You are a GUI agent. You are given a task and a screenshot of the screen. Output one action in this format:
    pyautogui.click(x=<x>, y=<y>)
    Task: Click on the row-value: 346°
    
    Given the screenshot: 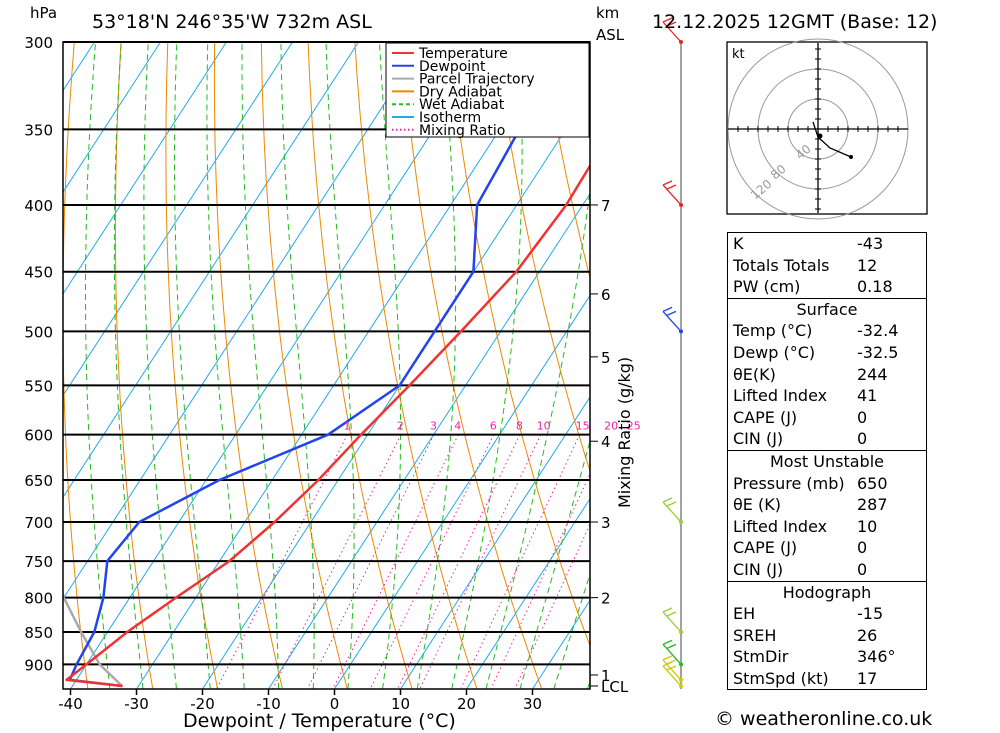 What is the action you would take?
    pyautogui.click(x=876, y=657)
    